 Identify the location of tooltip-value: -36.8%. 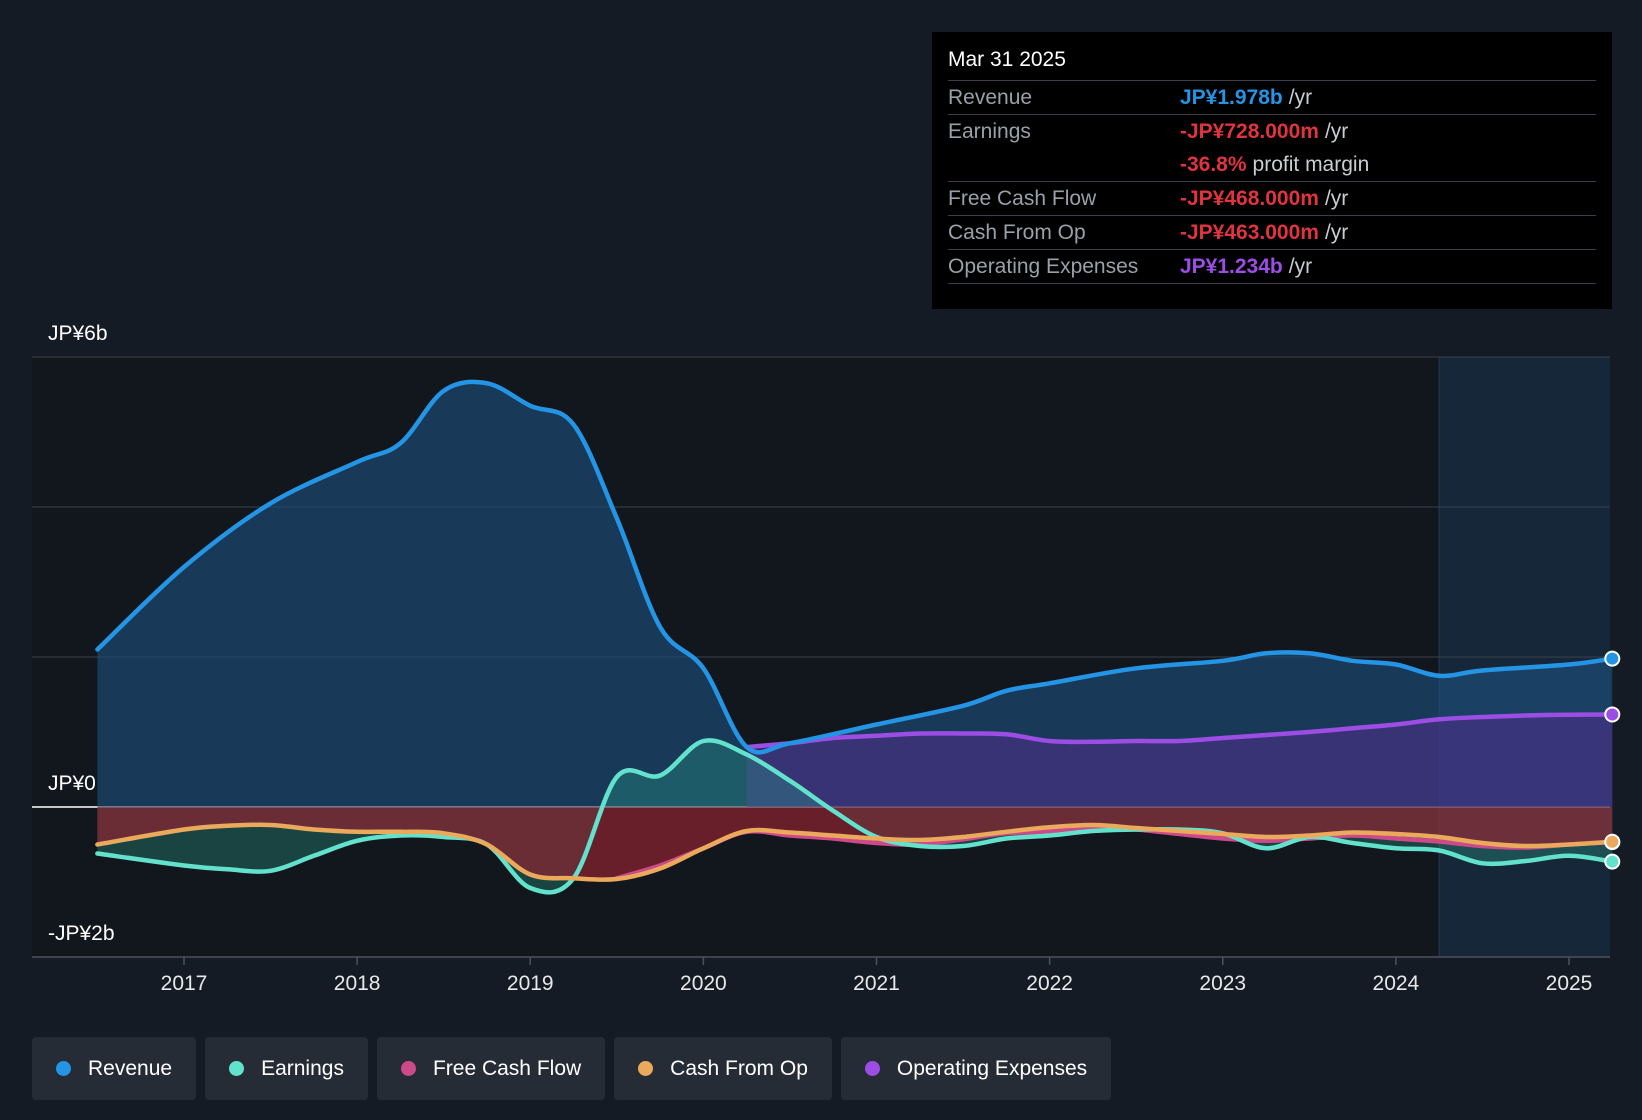
(1213, 164).